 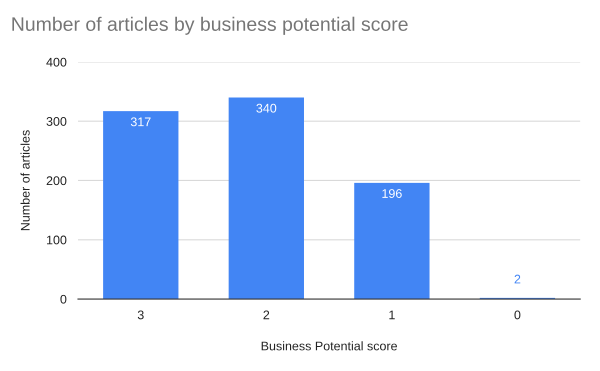 I want to click on x-tick-label: 3, so click(x=141, y=315).